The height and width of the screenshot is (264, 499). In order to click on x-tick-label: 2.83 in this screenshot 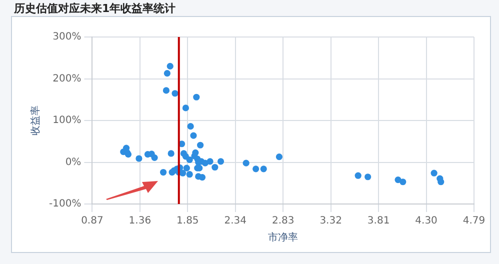, I will do `click(283, 221)`.